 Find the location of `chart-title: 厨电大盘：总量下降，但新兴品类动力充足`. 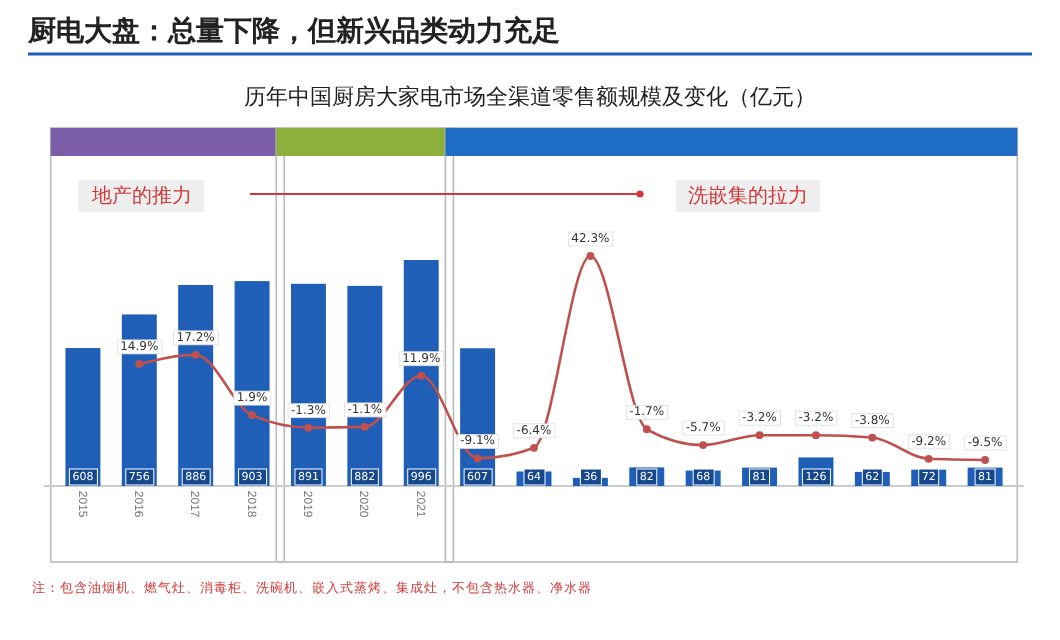

chart-title: 厨电大盘：总量下降，但新兴品类动力充足 is located at coordinates (293, 31).